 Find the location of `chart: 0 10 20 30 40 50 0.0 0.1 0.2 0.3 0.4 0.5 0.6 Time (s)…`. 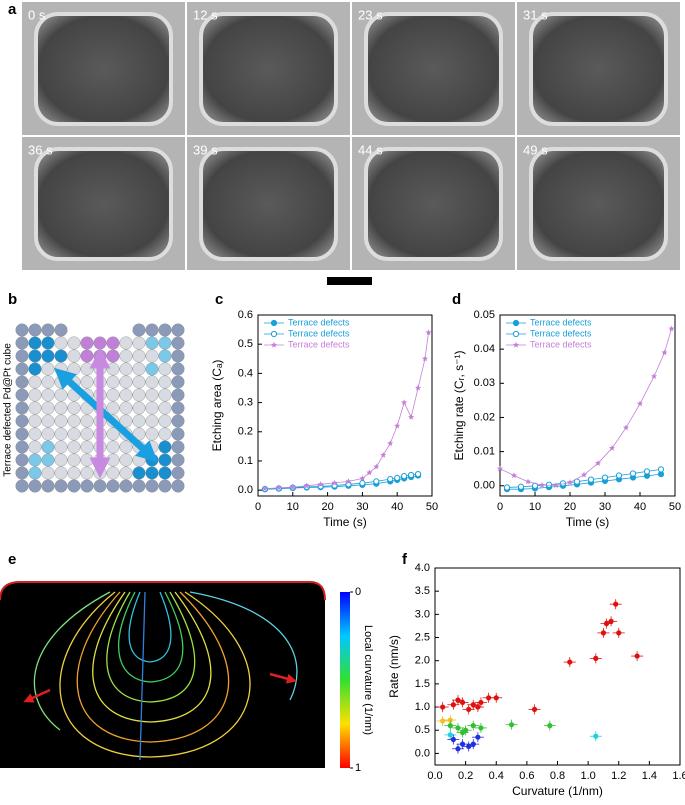

chart: 0 10 20 30 40 50 0.0 0.1 0.2 0.3 0.4 0.5 0.6 Time (s)… is located at coordinates (324, 419).